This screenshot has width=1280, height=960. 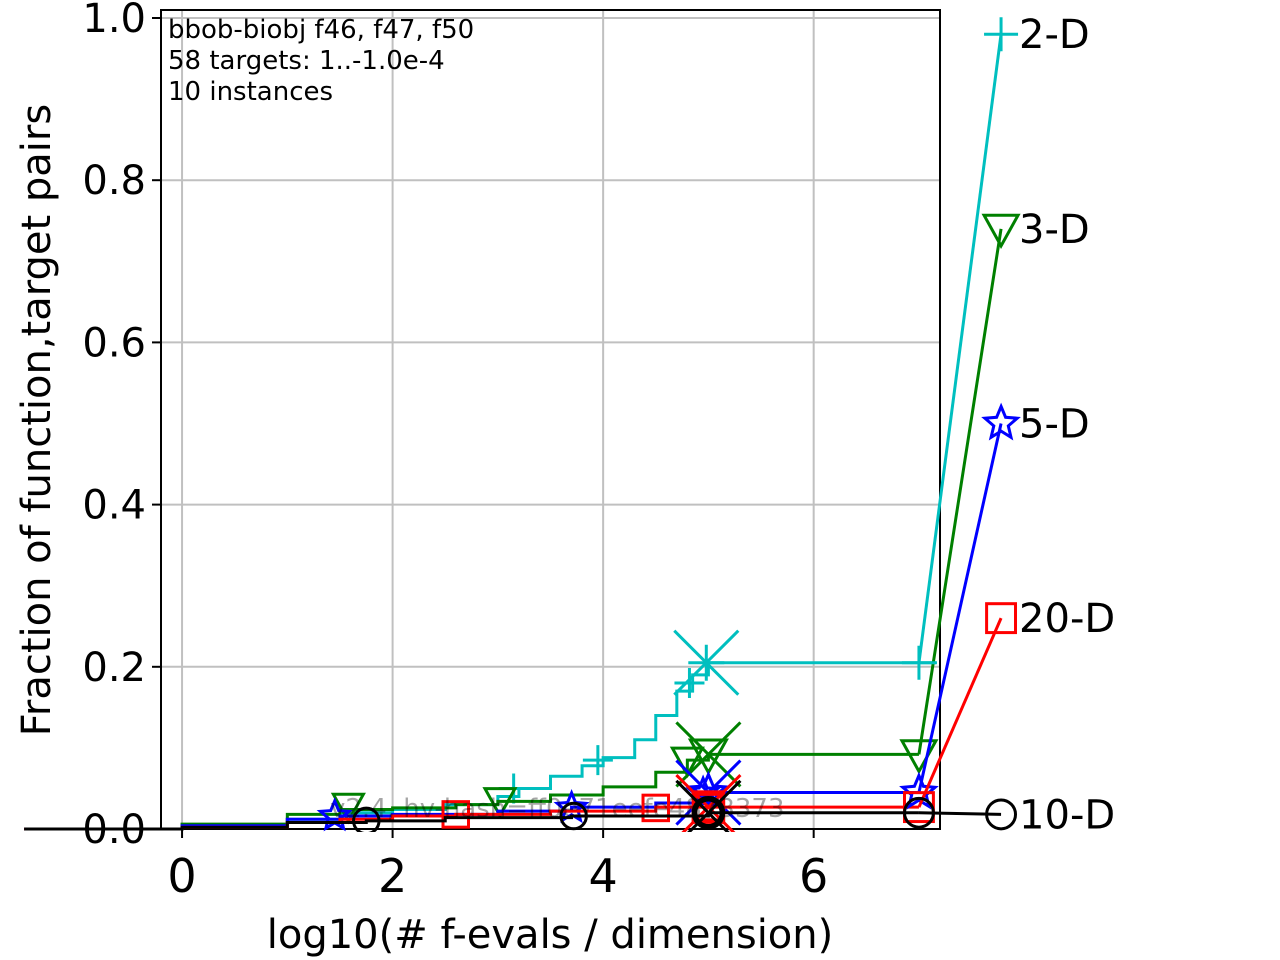 I want to click on dimension-label-20d: 20-D, so click(x=1067, y=619).